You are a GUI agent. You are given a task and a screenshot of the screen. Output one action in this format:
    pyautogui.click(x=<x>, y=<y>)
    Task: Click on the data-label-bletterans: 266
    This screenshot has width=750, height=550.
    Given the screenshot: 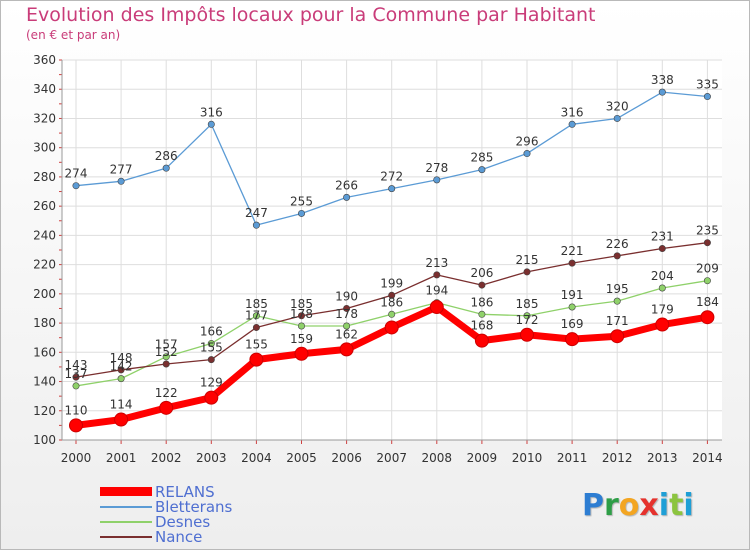 What is the action you would take?
    pyautogui.click(x=346, y=185)
    